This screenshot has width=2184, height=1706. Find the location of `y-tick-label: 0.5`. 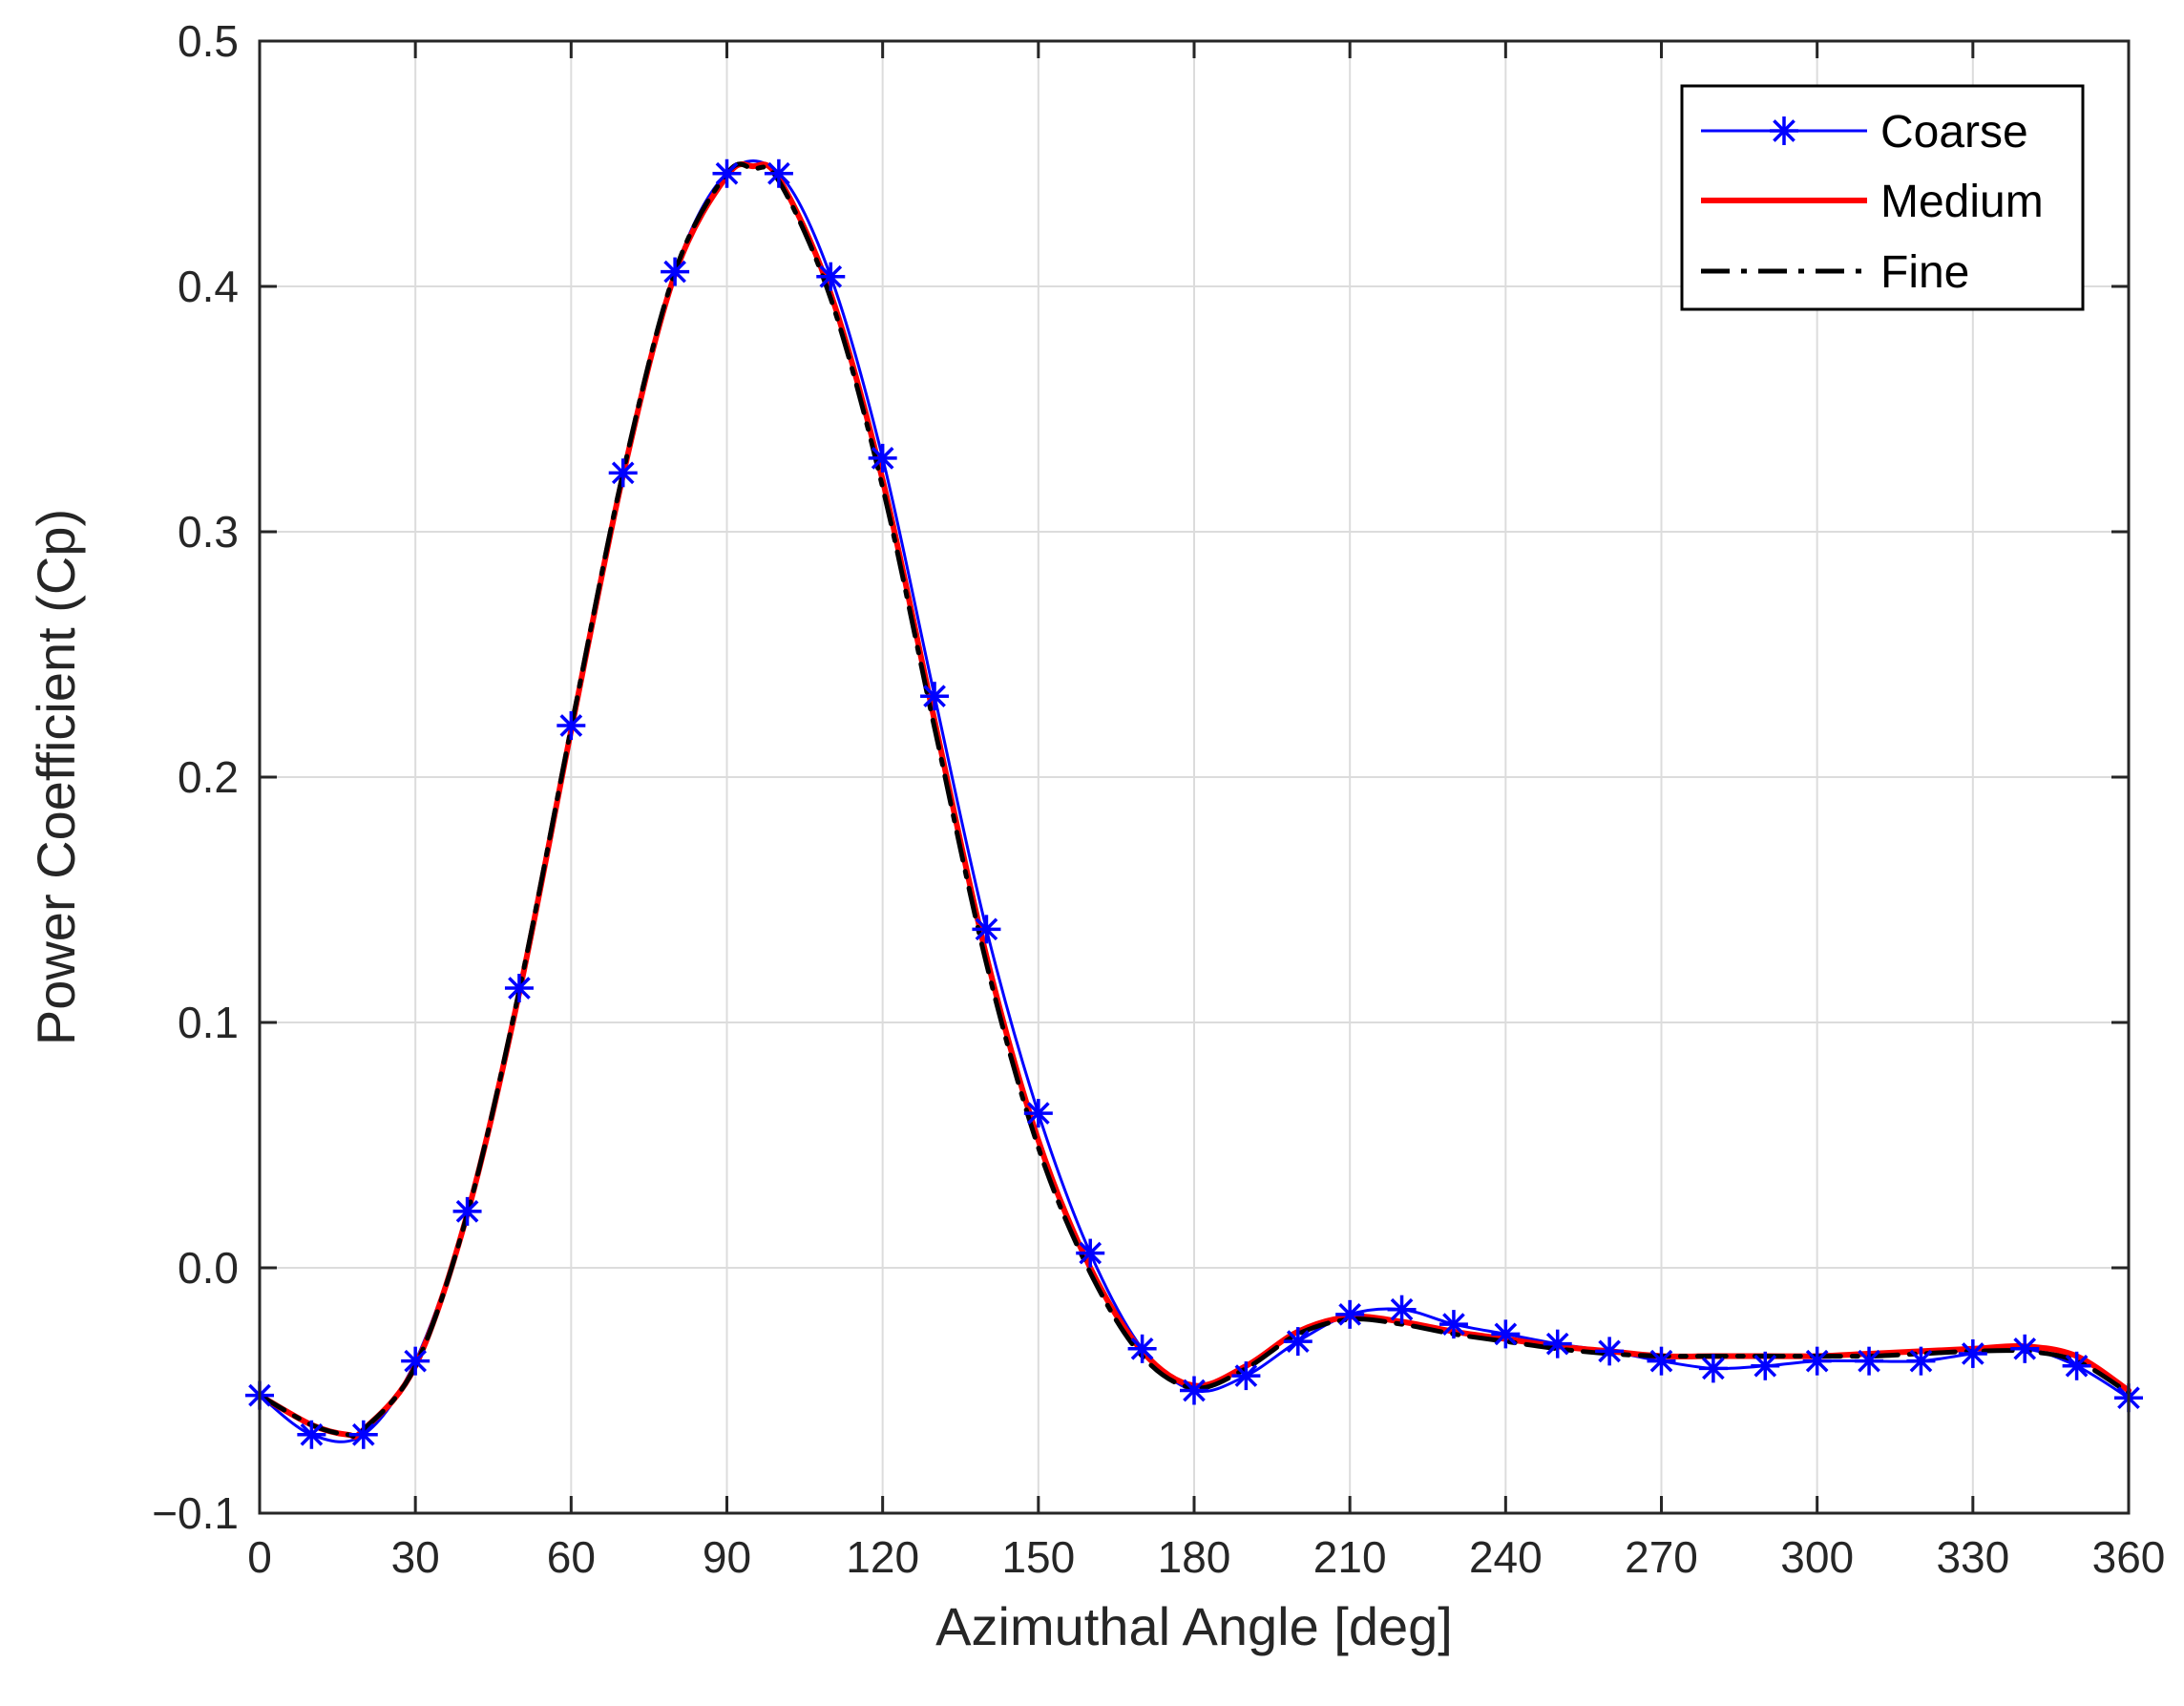

y-tick-label: 0.5 is located at coordinates (209, 41).